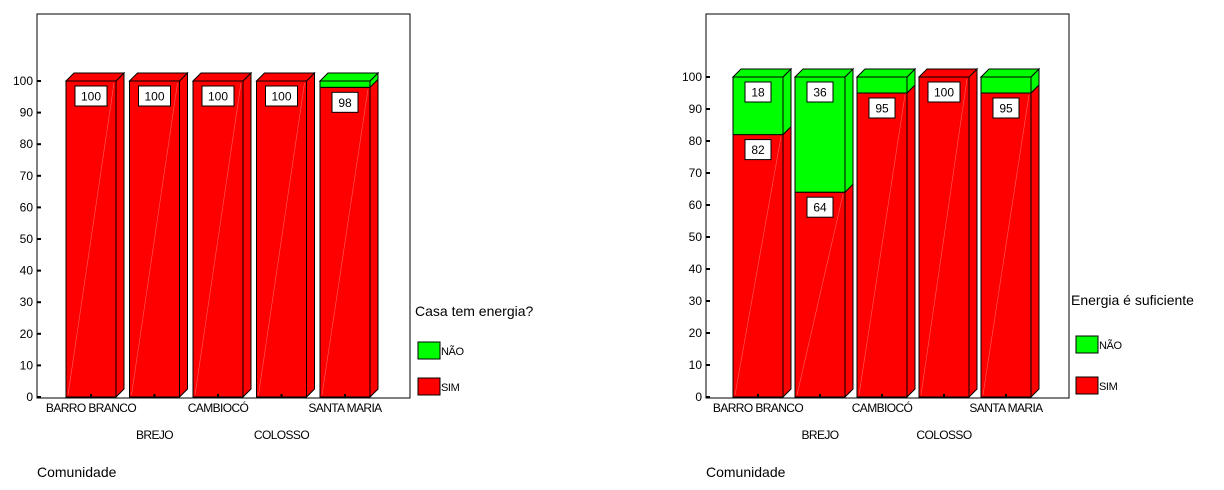  Describe the element at coordinates (281, 435) in the screenshot. I see `x-tick-label: COLOSSO` at that location.